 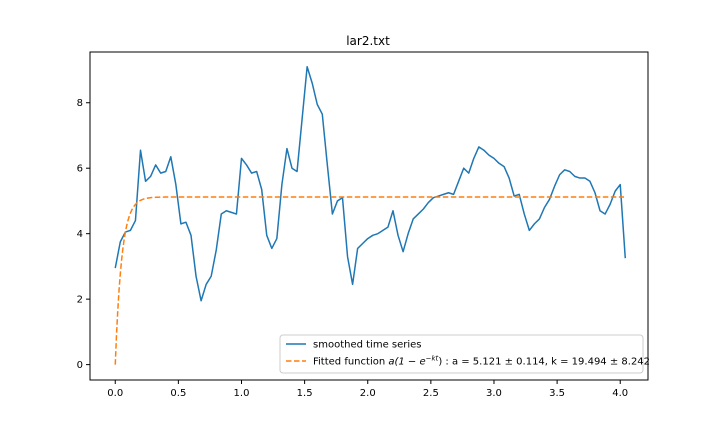 What do you see at coordinates (80, 169) in the screenshot?
I see `y-tick-label: 6` at bounding box center [80, 169].